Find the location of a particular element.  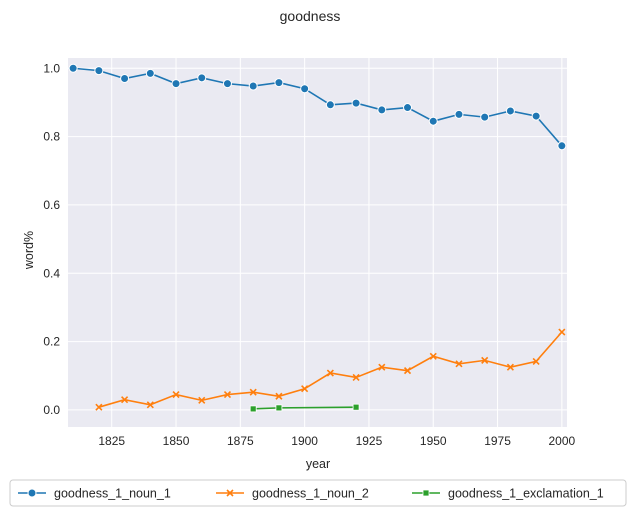

chart-title: goodness is located at coordinates (310, 16).